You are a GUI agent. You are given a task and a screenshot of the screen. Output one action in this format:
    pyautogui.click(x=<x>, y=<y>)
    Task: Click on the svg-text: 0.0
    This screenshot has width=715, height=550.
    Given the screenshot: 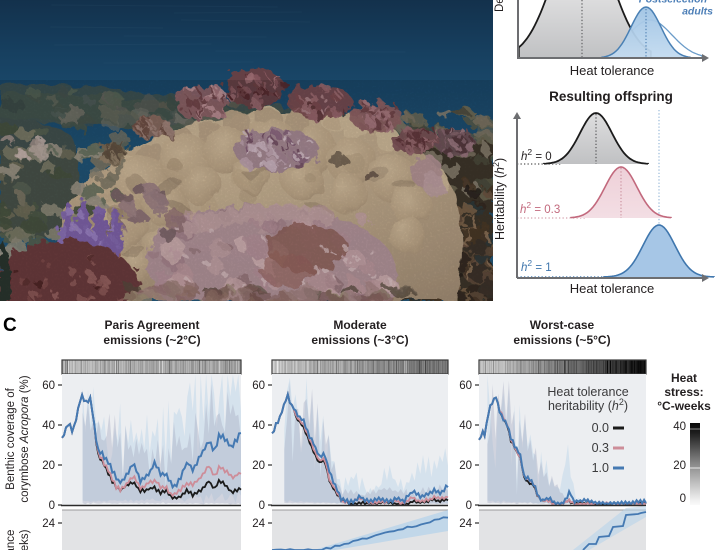 What is the action you would take?
    pyautogui.click(x=600, y=428)
    